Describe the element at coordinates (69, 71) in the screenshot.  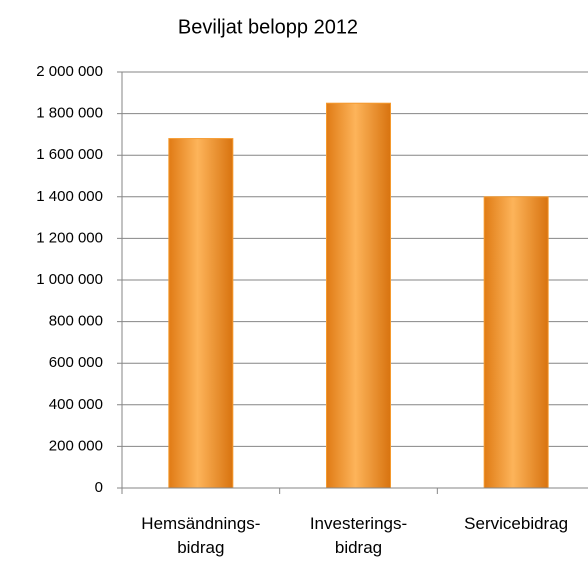
I see `y-tick-label: 2 000 000` at that location.